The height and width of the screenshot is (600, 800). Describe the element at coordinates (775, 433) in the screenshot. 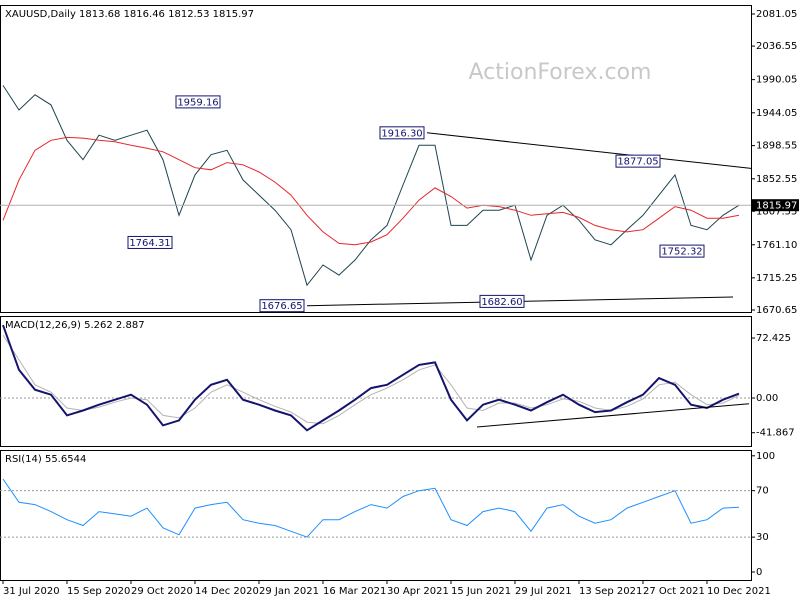

I see `y-tick-label: -41.867` at that location.